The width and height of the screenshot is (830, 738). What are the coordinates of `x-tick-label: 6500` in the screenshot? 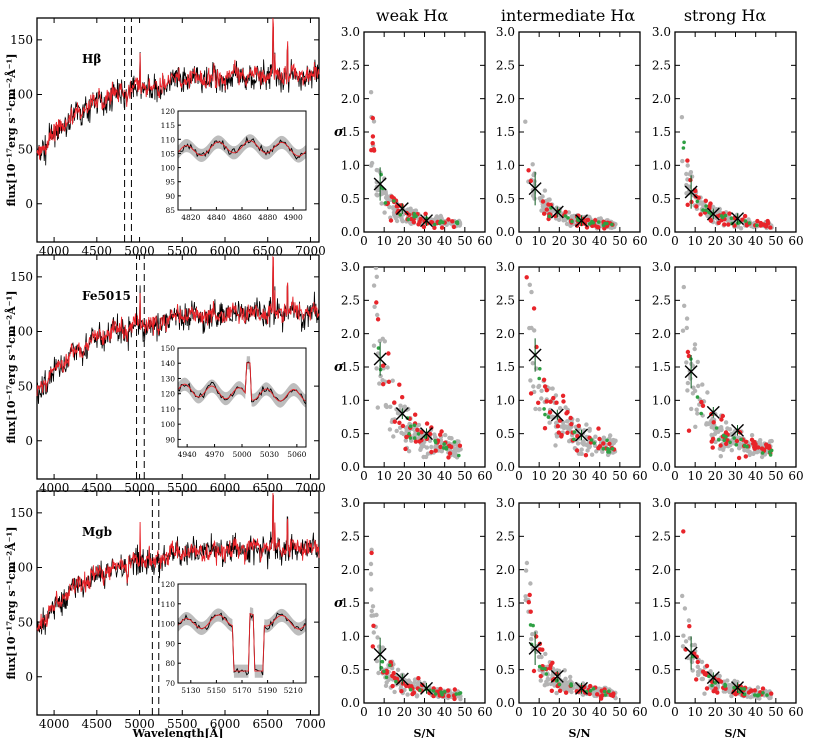 It's located at (267, 724).